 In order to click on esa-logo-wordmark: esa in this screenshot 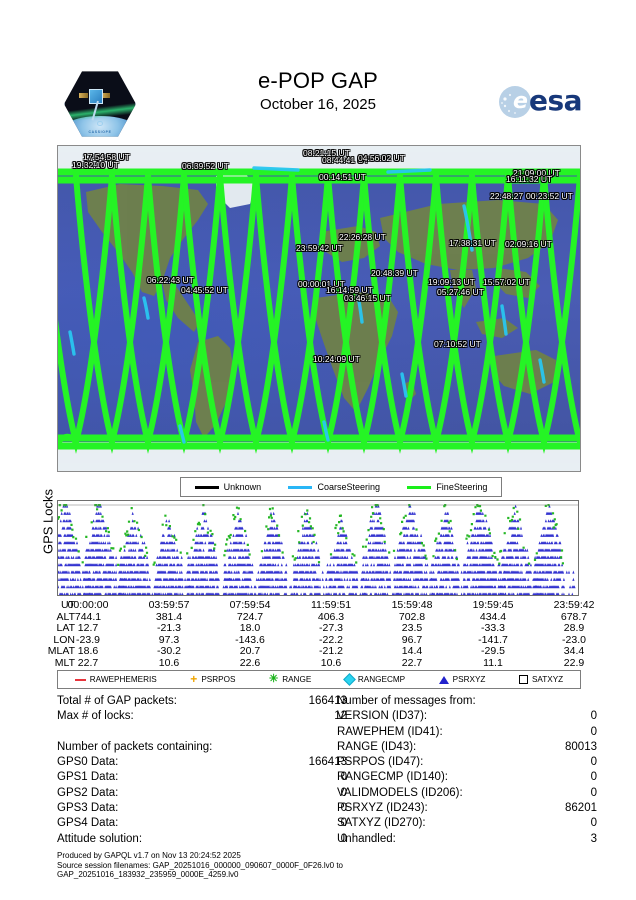, I will do `click(556, 100)`.